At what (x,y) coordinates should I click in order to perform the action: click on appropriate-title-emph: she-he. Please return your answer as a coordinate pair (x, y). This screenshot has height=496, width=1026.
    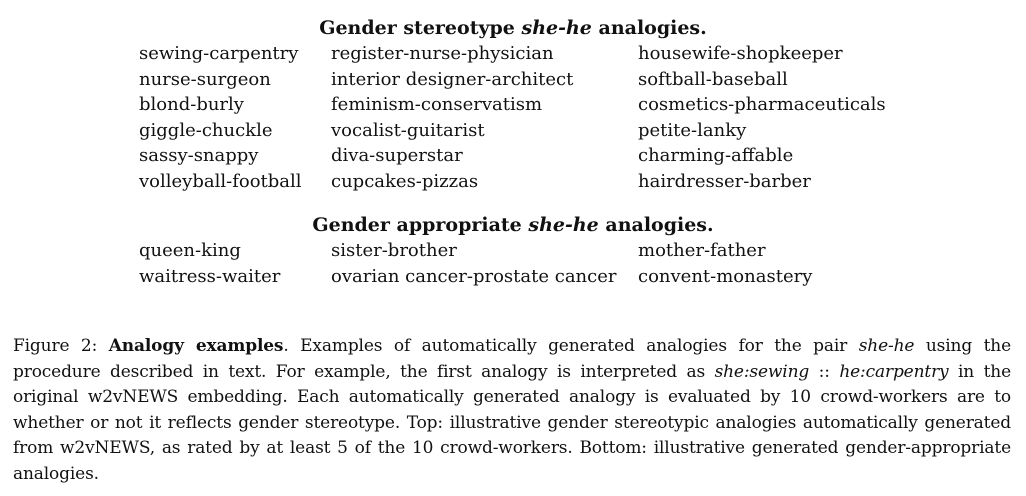
    Looking at the image, I should click on (563, 225).